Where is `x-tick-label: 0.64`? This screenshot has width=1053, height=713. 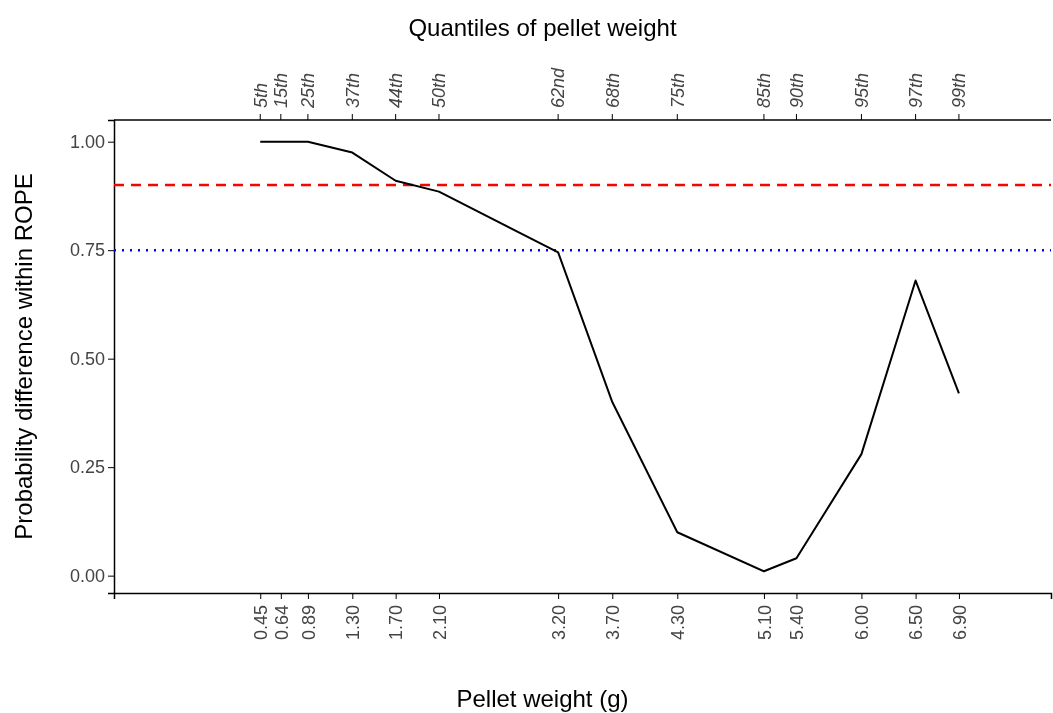 x-tick-label: 0.64 is located at coordinates (281, 623).